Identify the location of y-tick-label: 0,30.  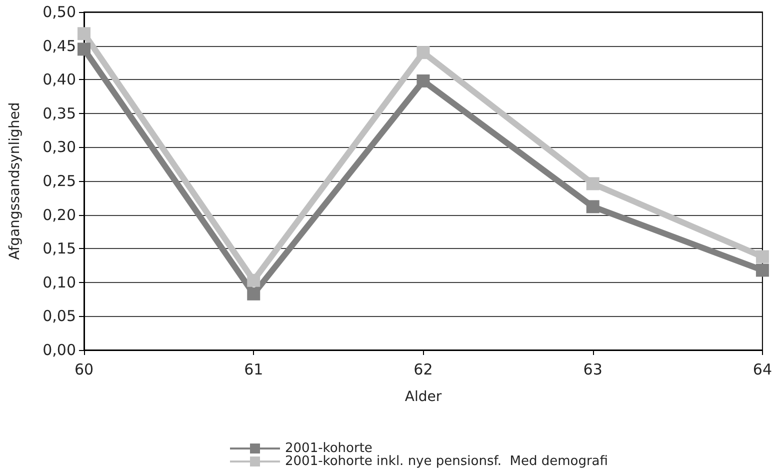
(59, 147).